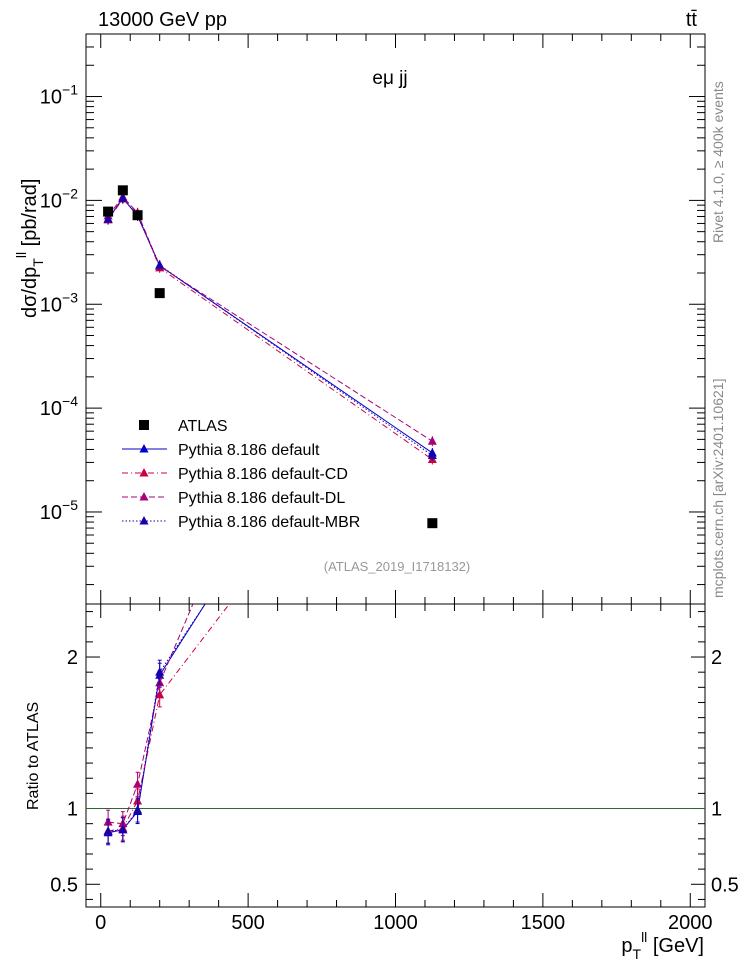 The width and height of the screenshot is (746, 972). I want to click on legend-label: Pythia 8.186 default-MBR, so click(269, 522).